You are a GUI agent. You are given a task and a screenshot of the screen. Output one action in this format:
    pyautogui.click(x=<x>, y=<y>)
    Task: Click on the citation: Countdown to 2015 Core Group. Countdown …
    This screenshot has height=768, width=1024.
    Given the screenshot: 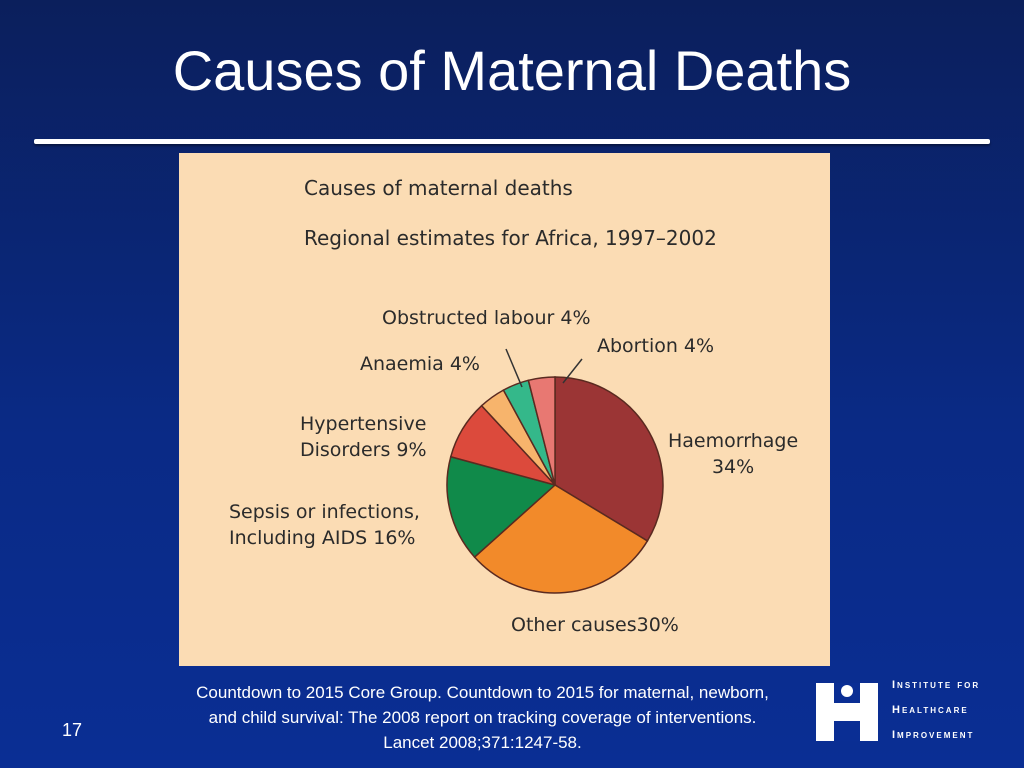 What is the action you would take?
    pyautogui.click(x=482, y=717)
    